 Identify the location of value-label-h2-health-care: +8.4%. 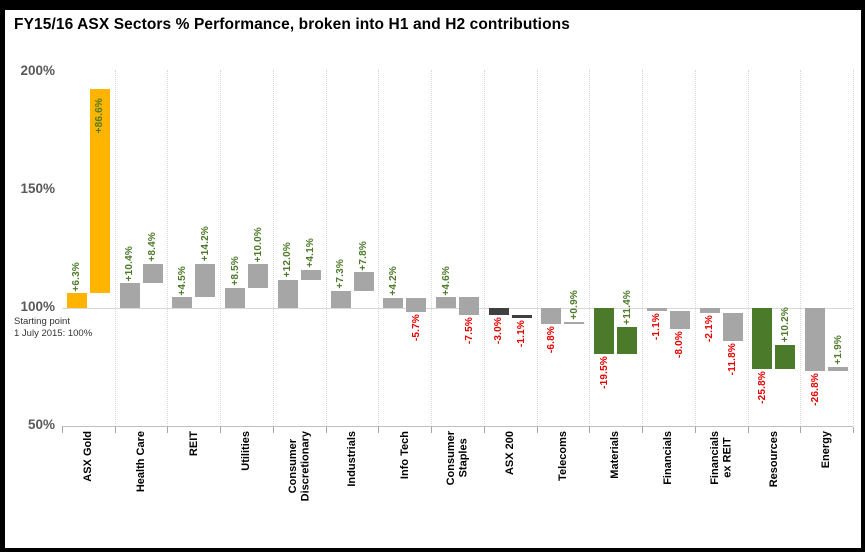
(153, 247).